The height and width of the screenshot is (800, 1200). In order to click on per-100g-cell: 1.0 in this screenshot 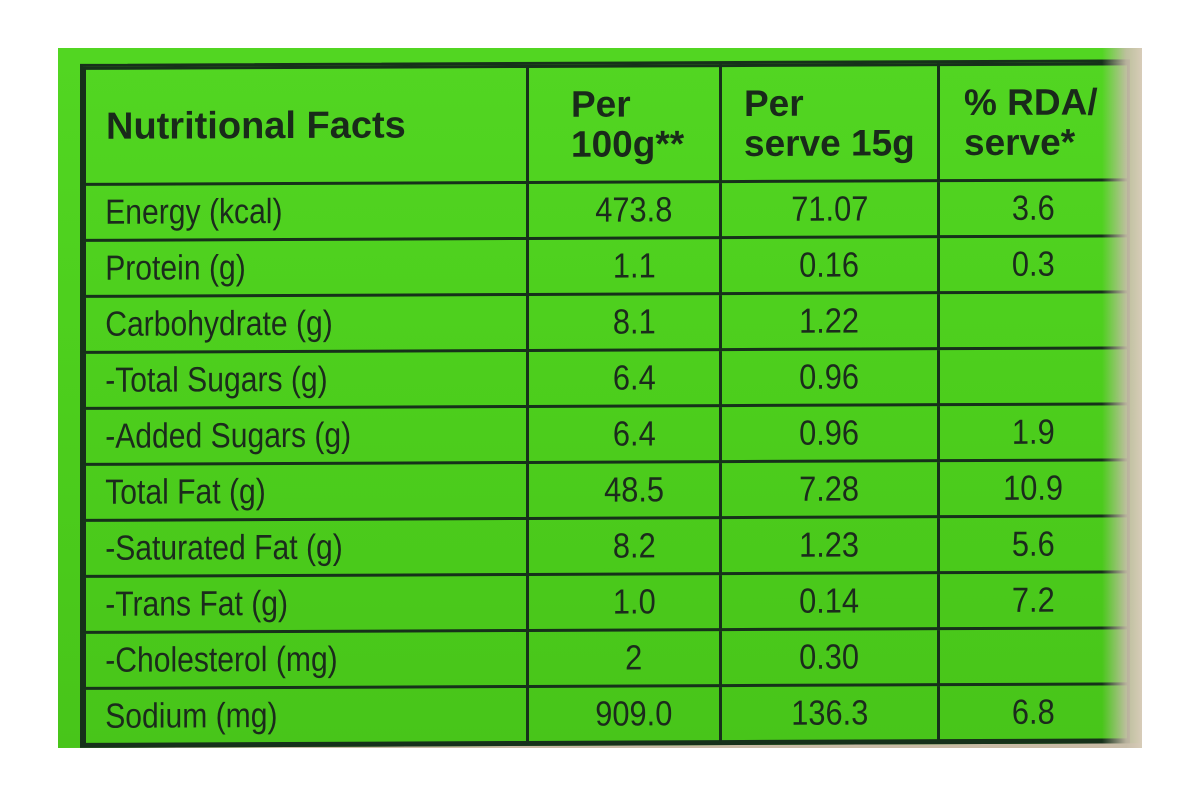, I will do `click(624, 602)`.